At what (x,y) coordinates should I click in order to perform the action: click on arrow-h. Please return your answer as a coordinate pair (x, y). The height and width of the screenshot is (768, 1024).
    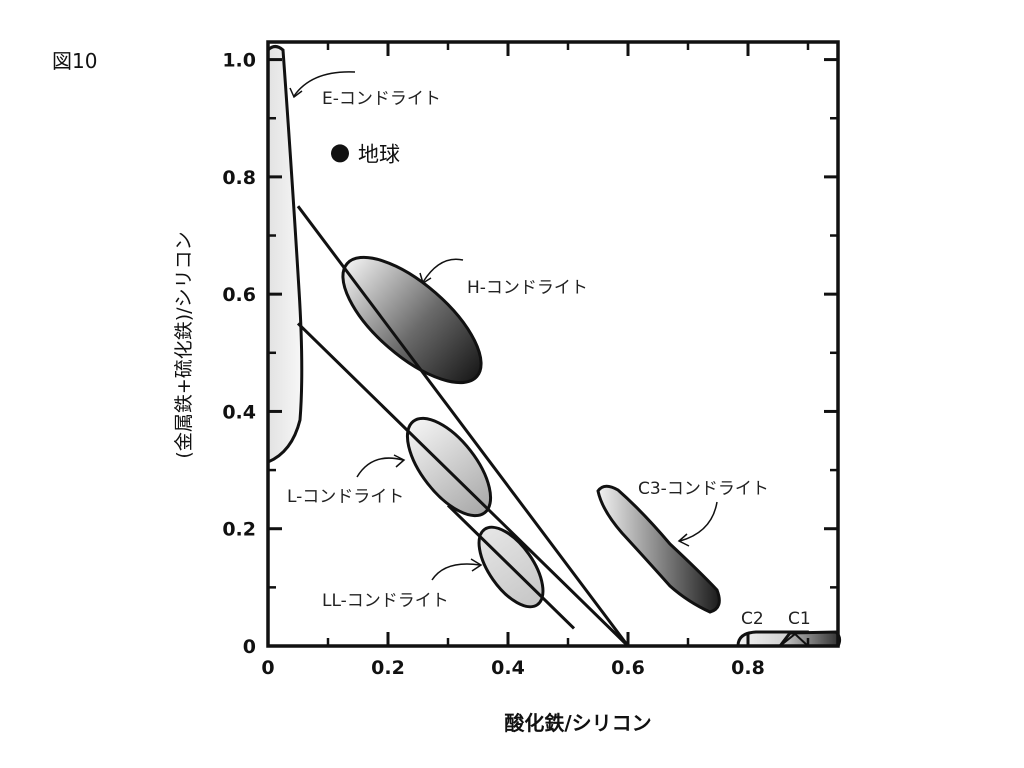
    Looking at the image, I should click on (443, 270).